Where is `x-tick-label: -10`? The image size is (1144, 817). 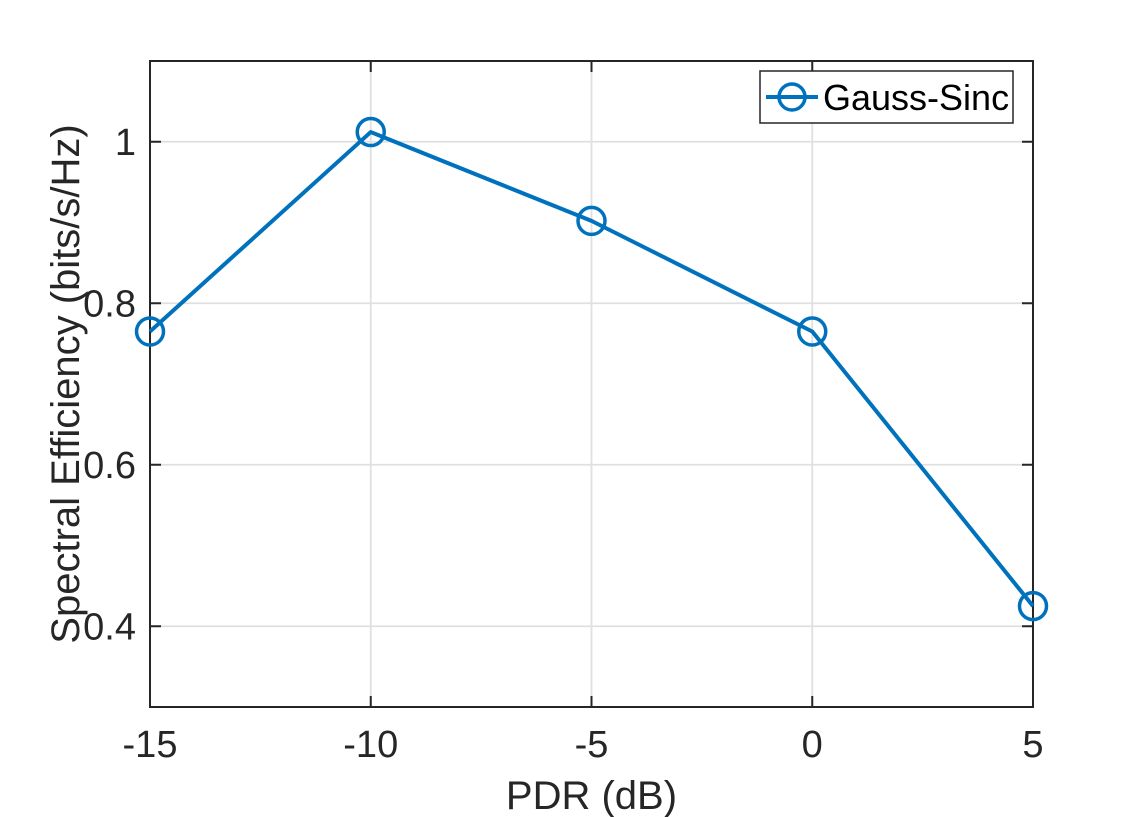
x-tick-label: -10 is located at coordinates (370, 745).